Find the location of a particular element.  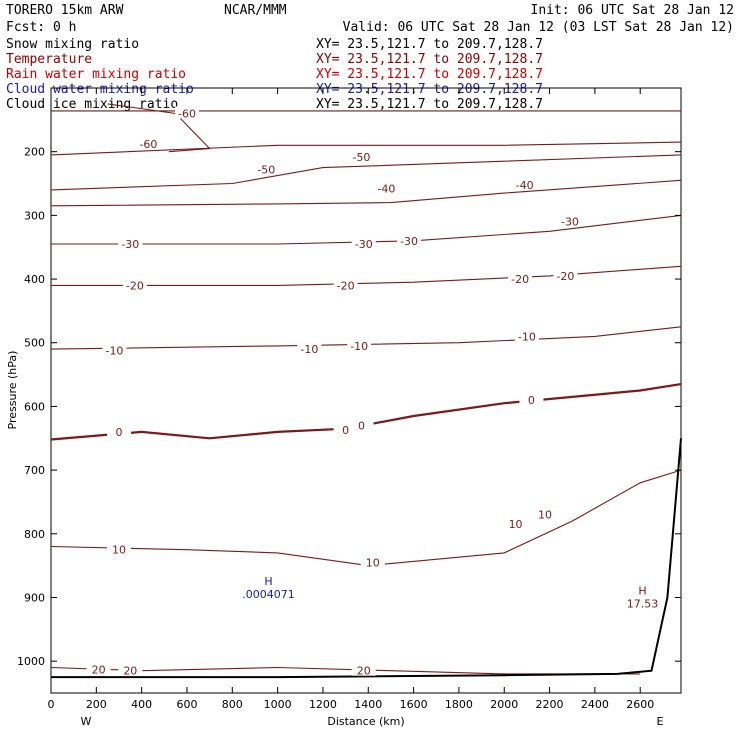

x-tick-label: 0 is located at coordinates (51, 704).